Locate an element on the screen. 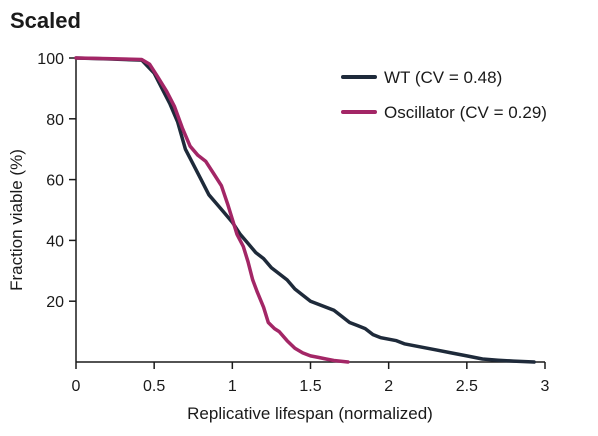  x-ticks: 0 0.5 1 1.5 2 2.5 3 is located at coordinates (311, 378).